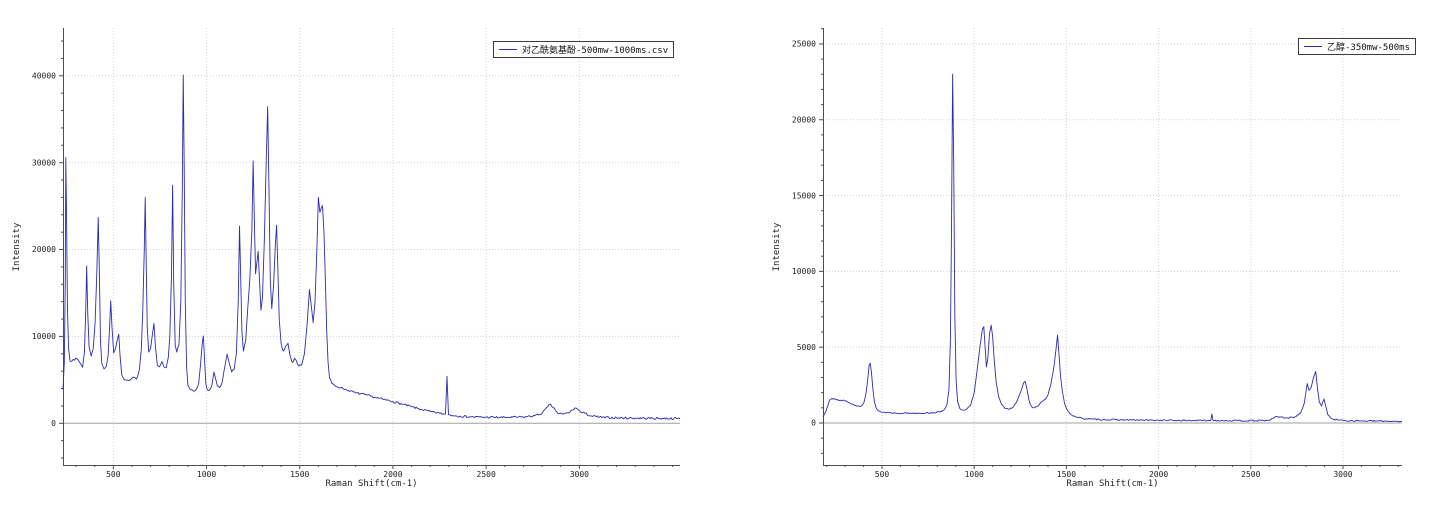 Image resolution: width=1454 pixels, height=520 pixels. Describe the element at coordinates (804, 44) in the screenshot. I see `svg-text: 25000` at that location.